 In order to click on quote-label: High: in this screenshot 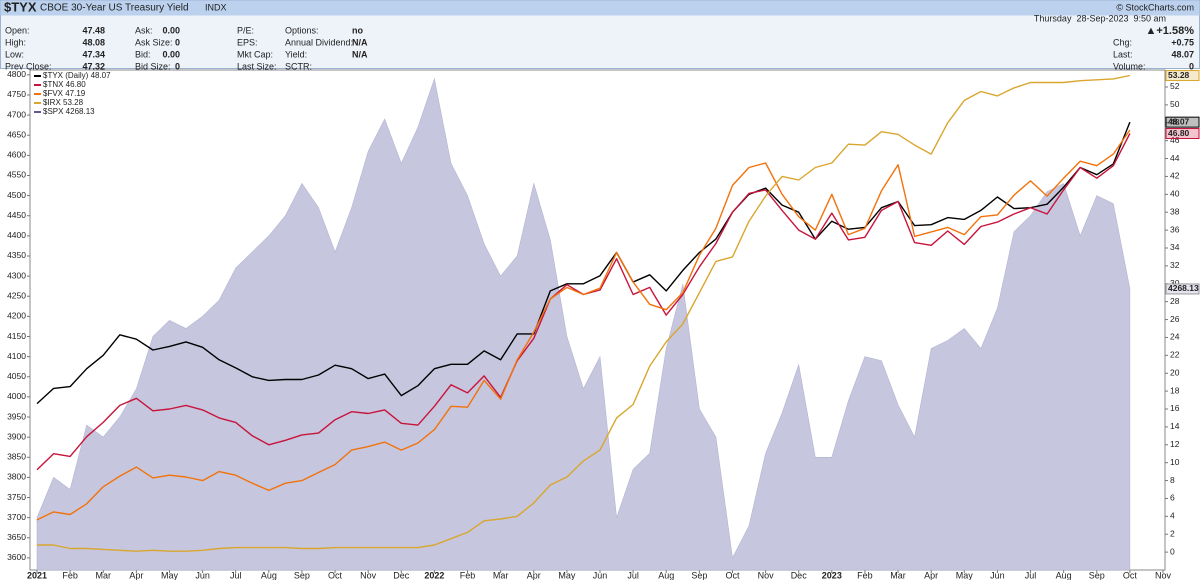, I will do `click(15, 42)`.